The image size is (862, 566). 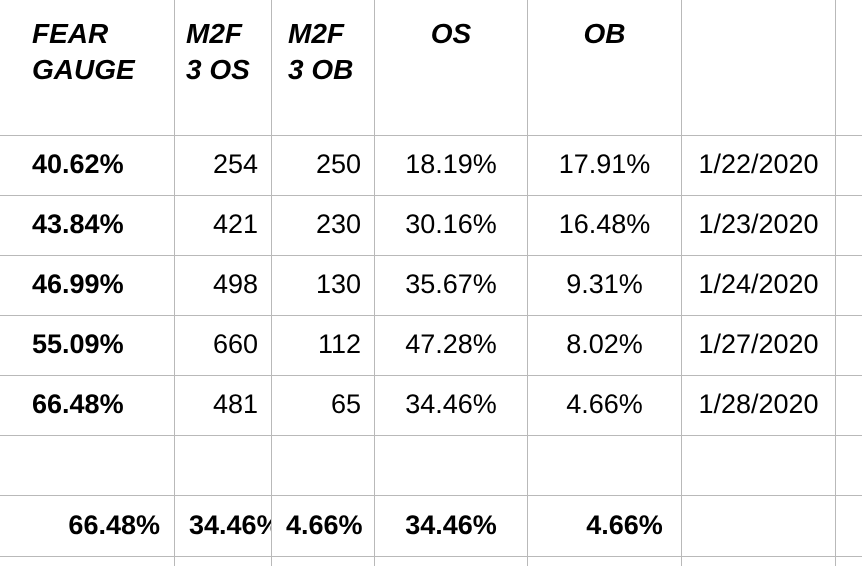 I want to click on cell-ob: 8.02%, so click(x=604, y=344).